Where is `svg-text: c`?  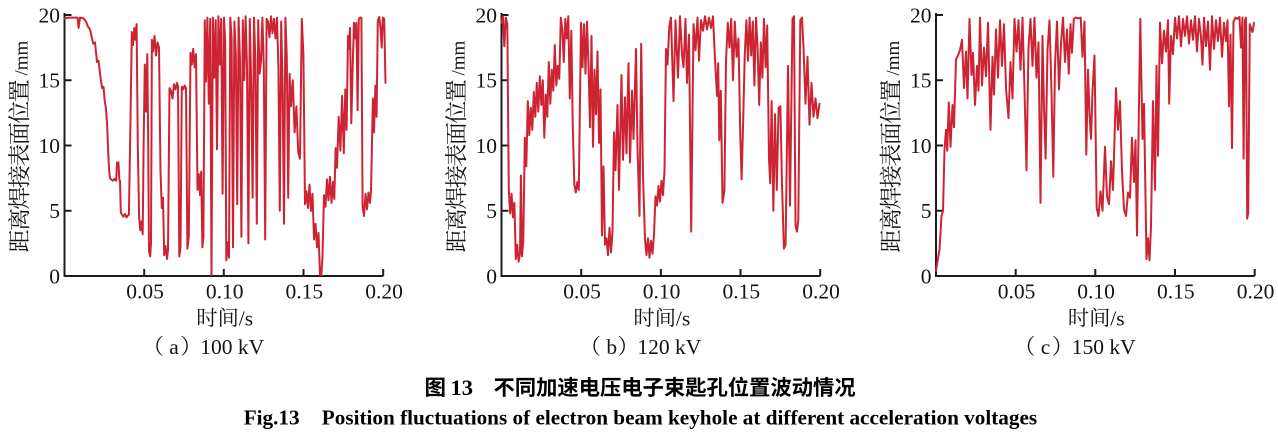
svg-text: c is located at coordinates (1046, 347).